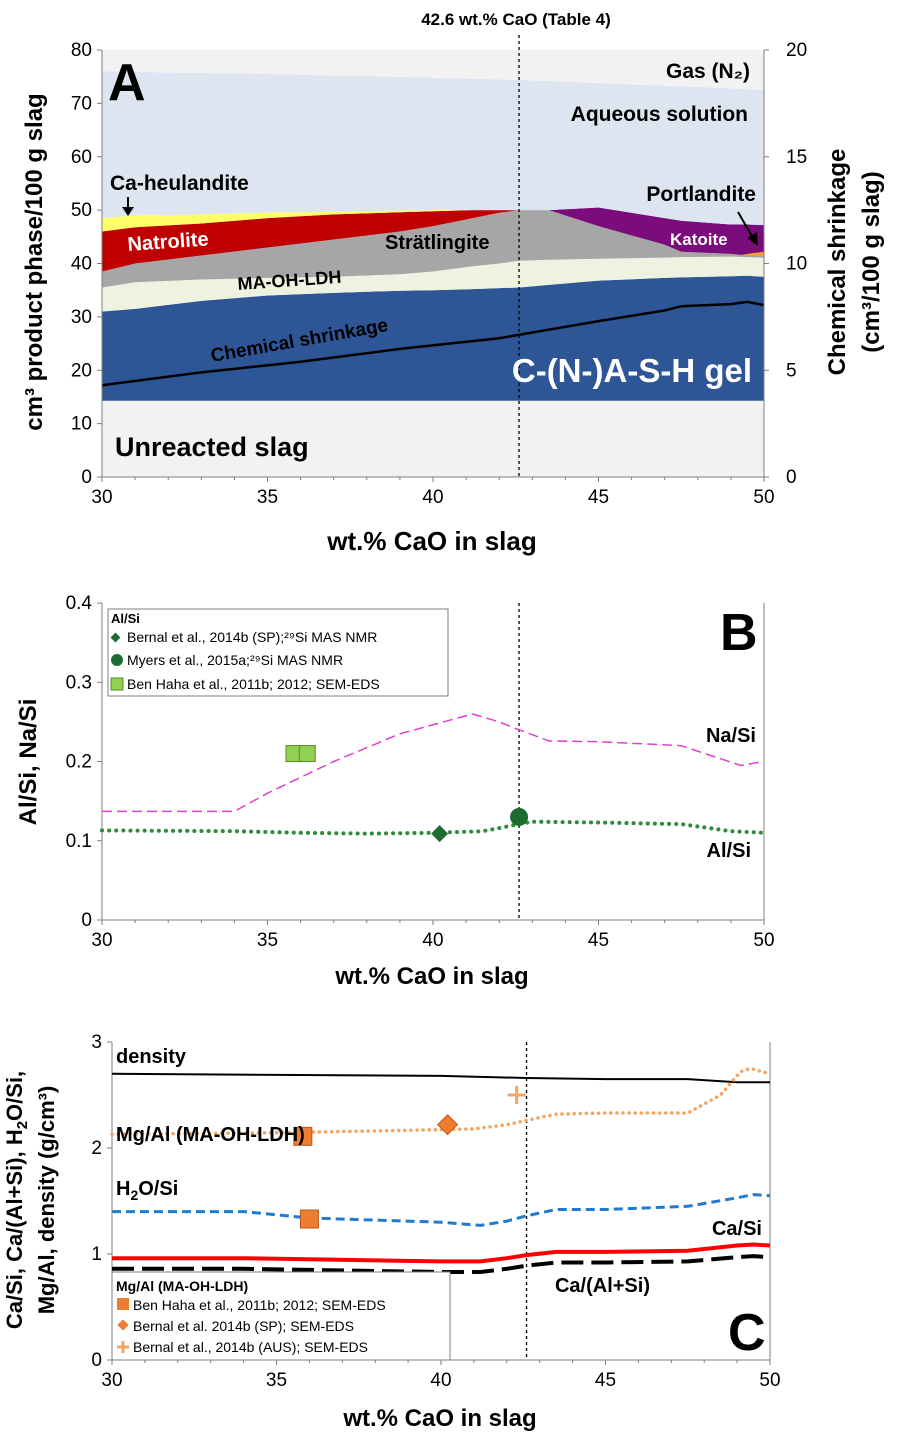 The width and height of the screenshot is (898, 1432). What do you see at coordinates (253, 684) in the screenshot?
I see `panel-b-legend-item-3: Ben Haha et al., 2011b; 2012; SEM-EDS` at bounding box center [253, 684].